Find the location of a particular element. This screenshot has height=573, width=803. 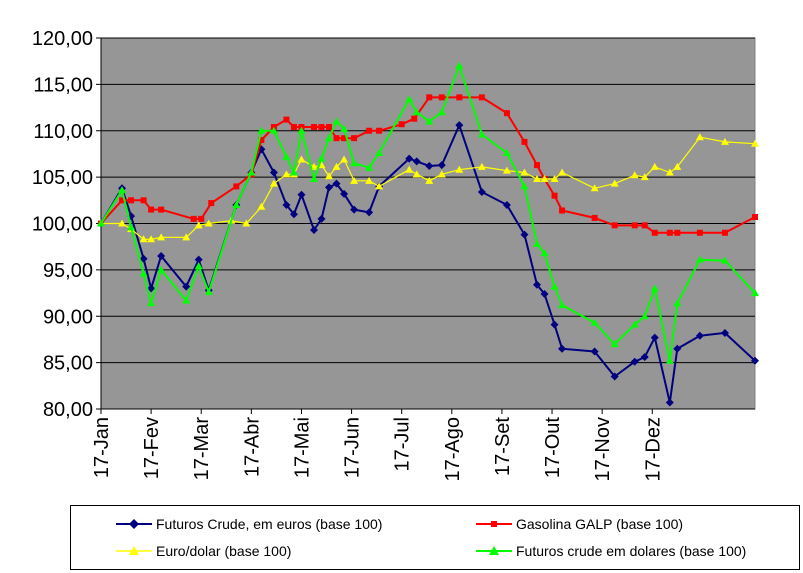

x-tick-label: 17-Abr is located at coordinates (252, 447).